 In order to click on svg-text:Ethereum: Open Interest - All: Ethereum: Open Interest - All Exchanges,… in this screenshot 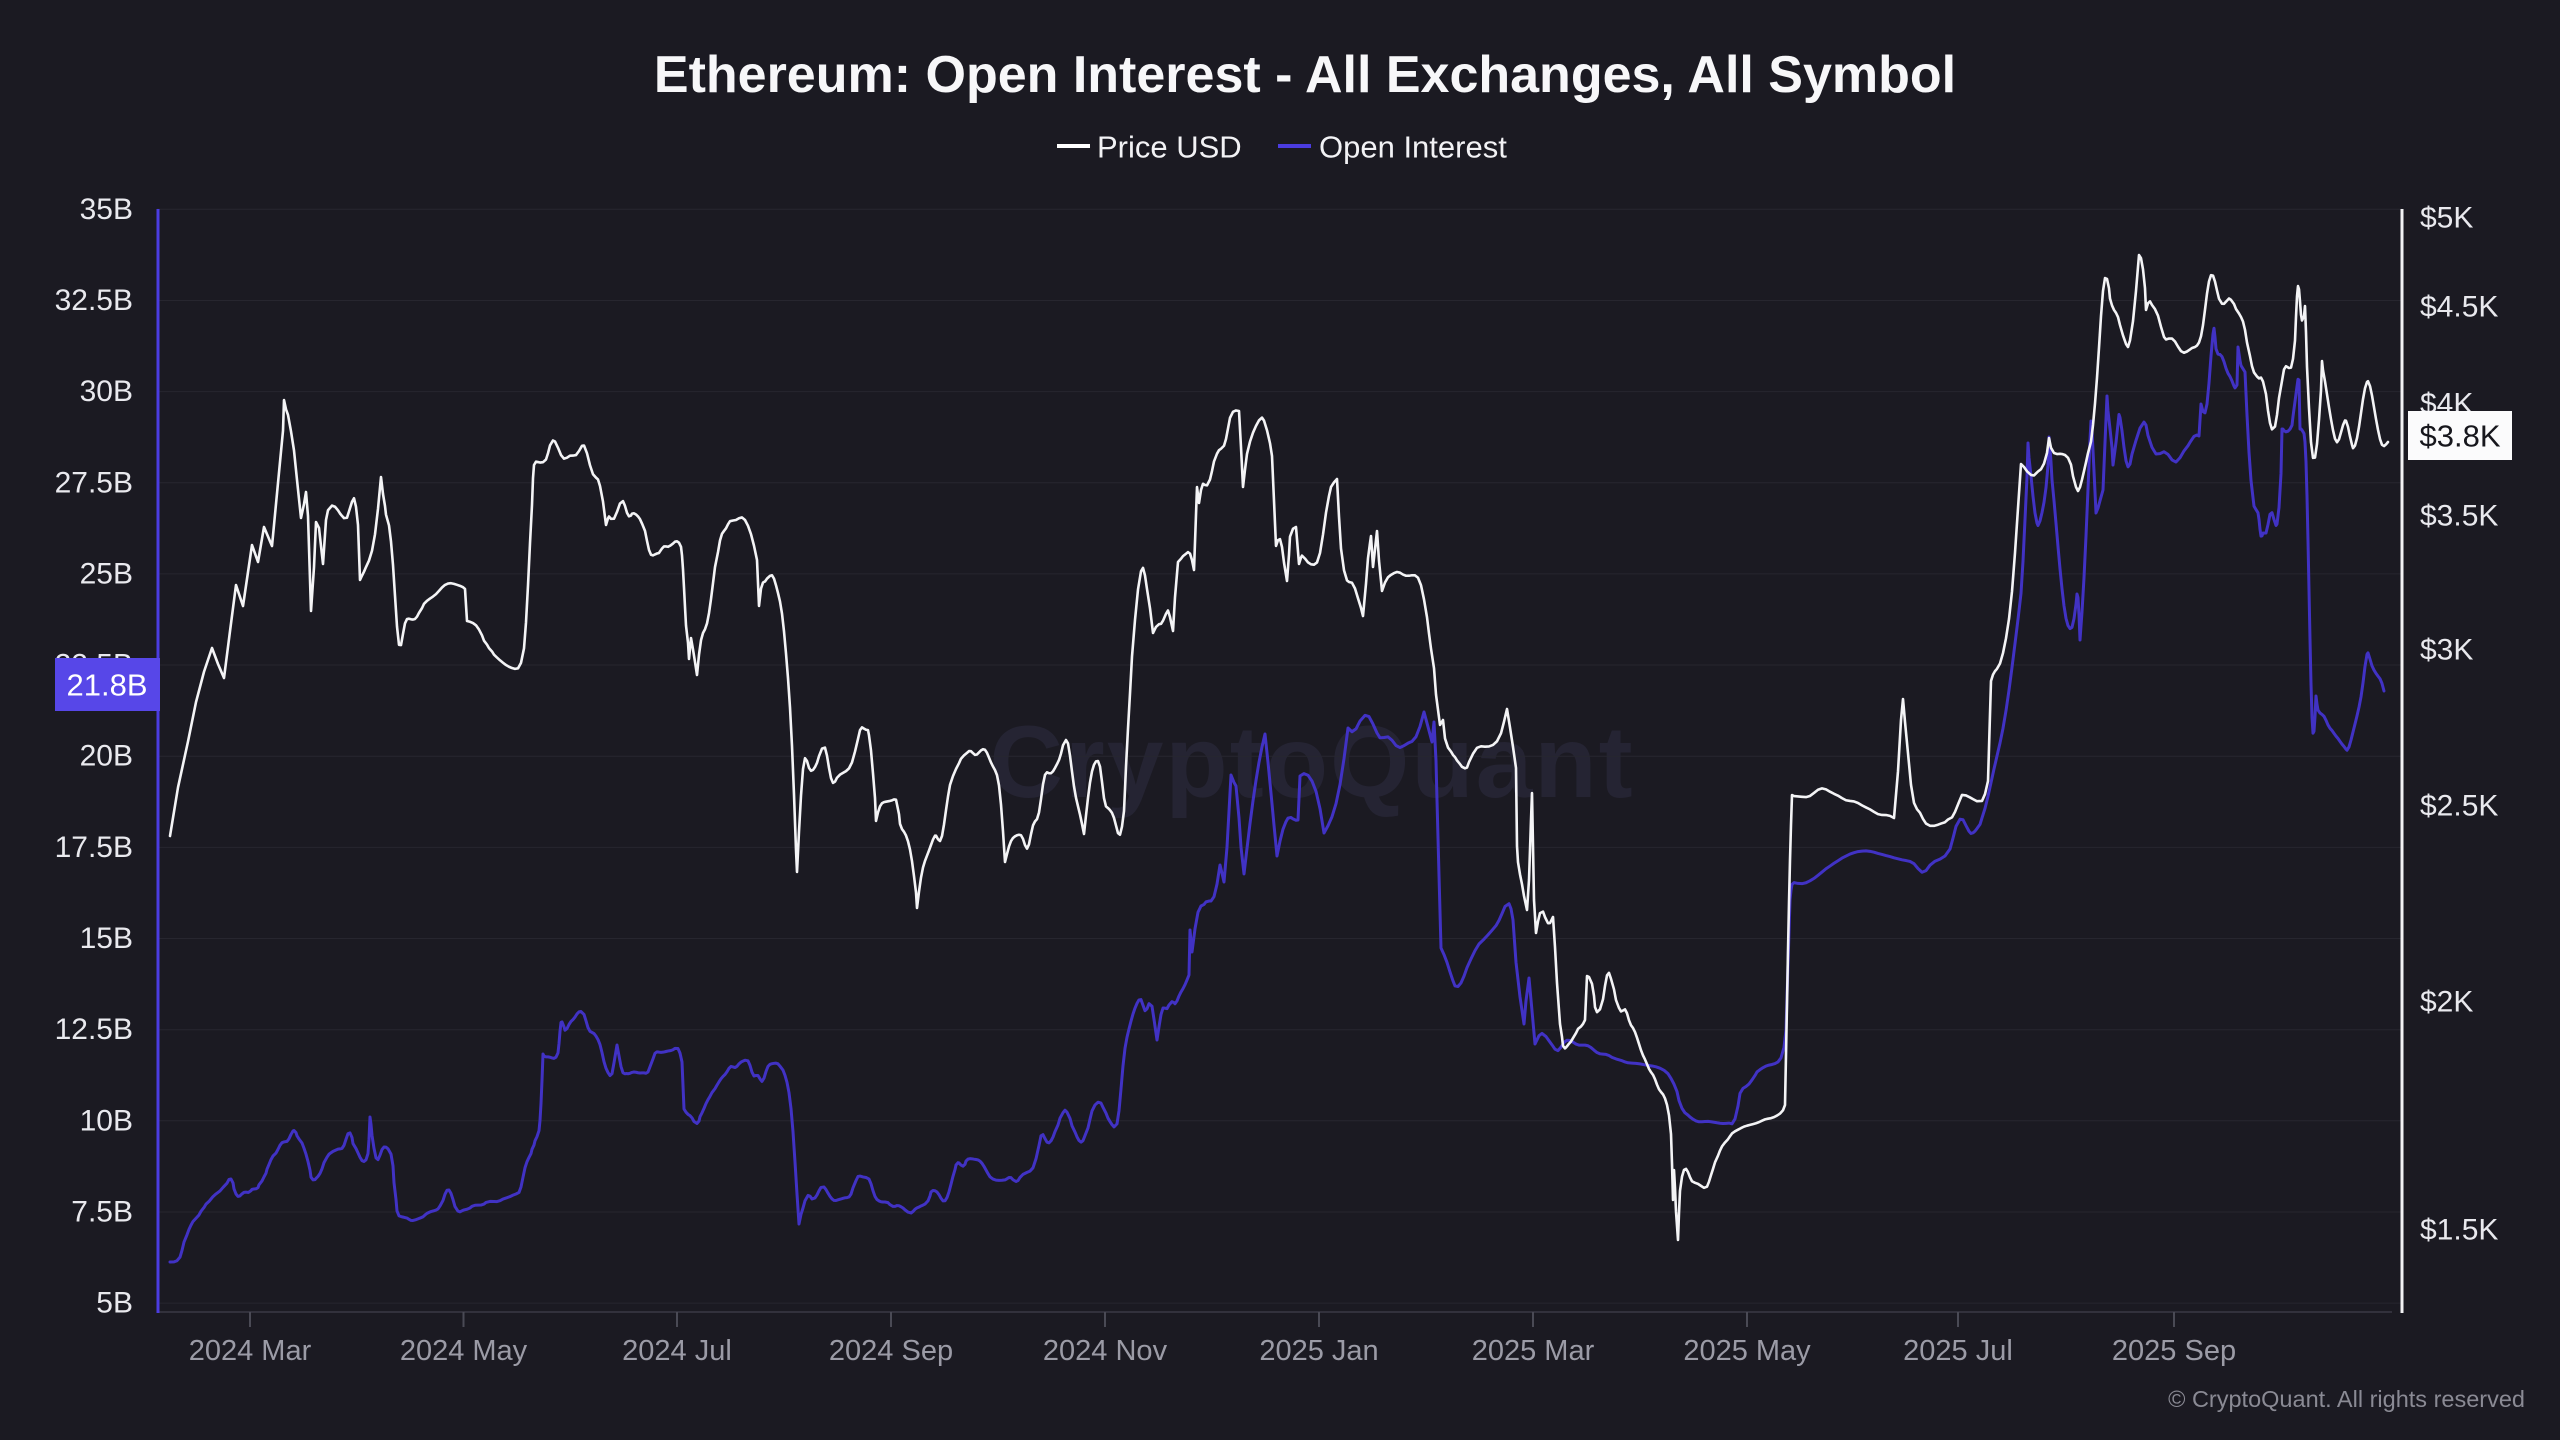, I will do `click(1305, 75)`.